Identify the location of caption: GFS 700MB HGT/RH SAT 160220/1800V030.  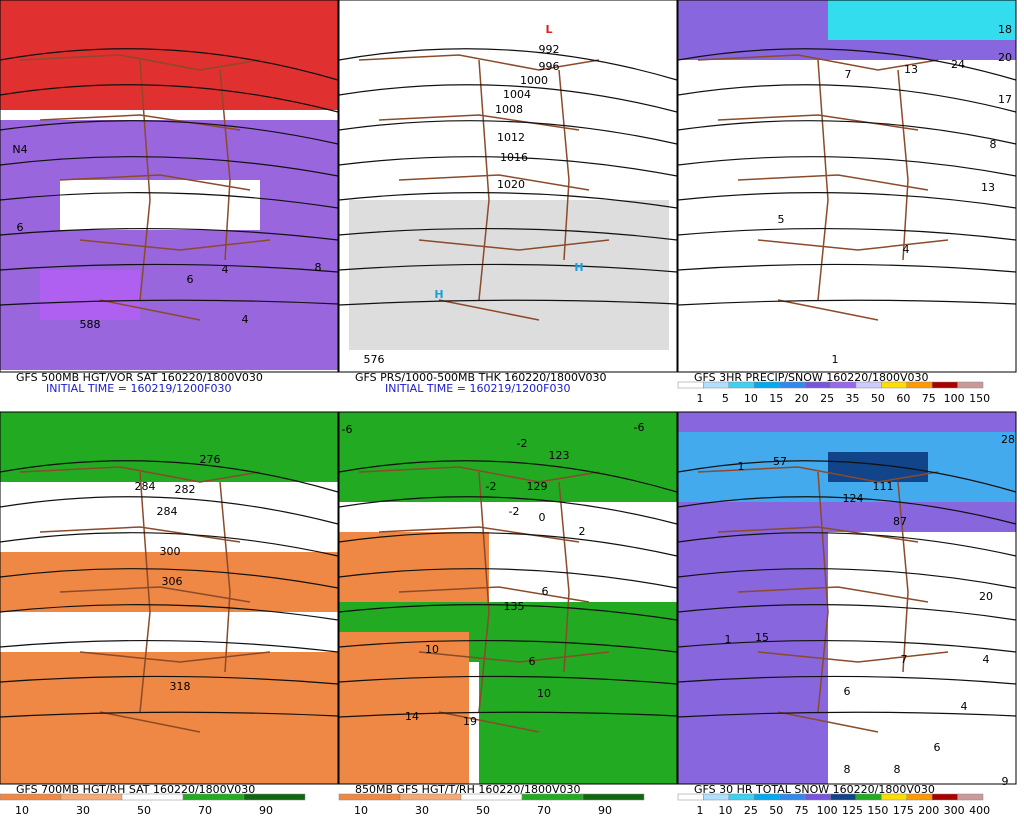
(135, 789).